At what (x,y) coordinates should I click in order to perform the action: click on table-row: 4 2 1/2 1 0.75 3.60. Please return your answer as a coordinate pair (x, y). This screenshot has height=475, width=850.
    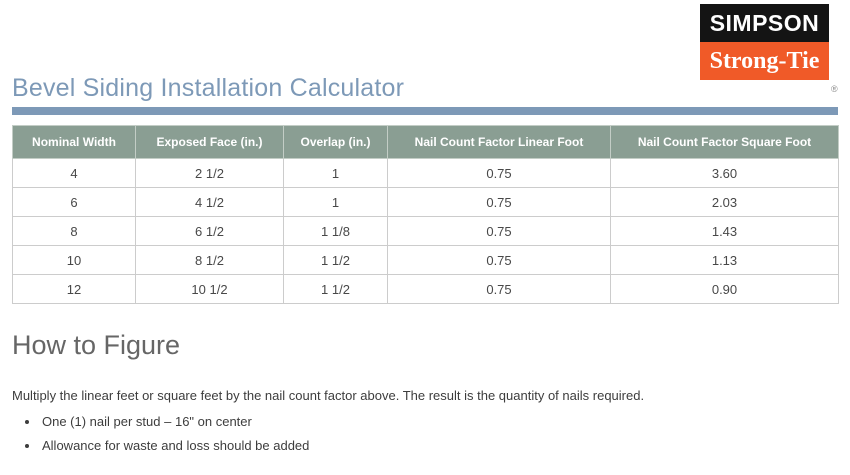
    Looking at the image, I should click on (425, 173).